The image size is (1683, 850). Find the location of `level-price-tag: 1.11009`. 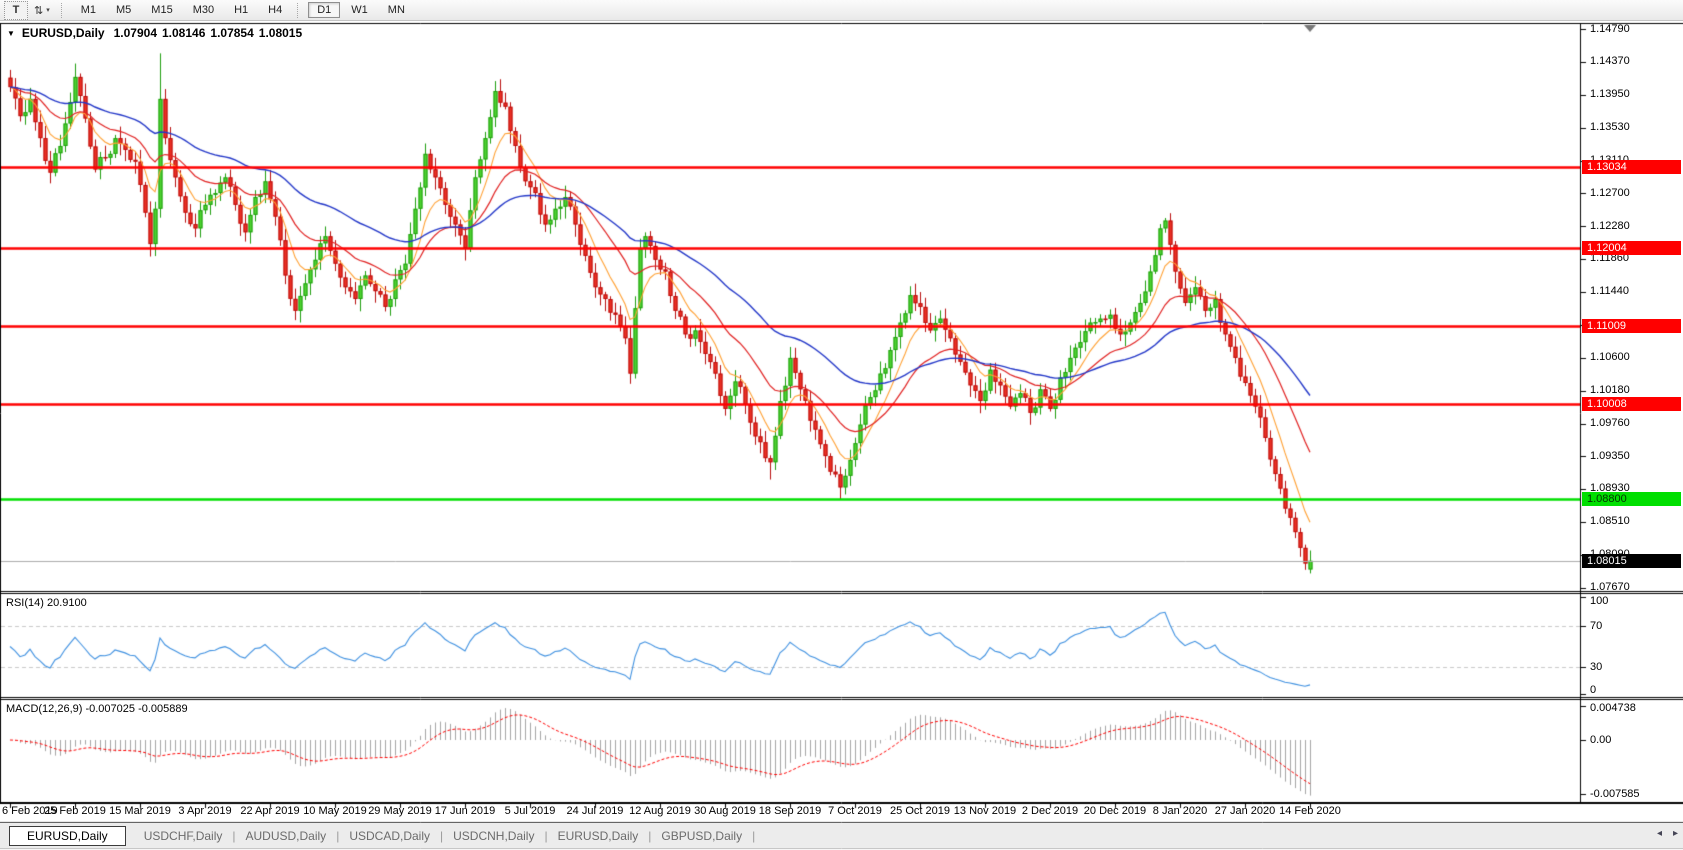

level-price-tag: 1.11009 is located at coordinates (1631, 325).